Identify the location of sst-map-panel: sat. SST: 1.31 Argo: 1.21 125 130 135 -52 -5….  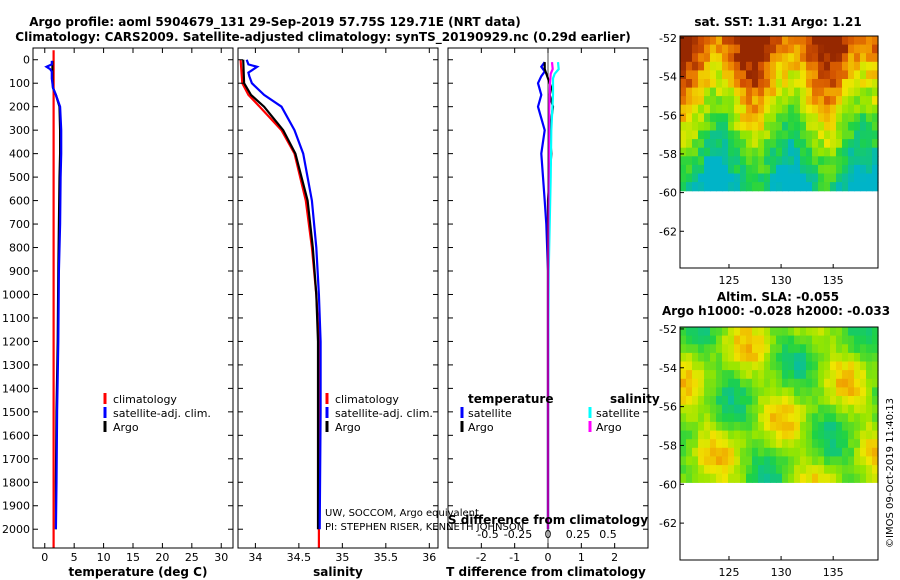
(769, 151).